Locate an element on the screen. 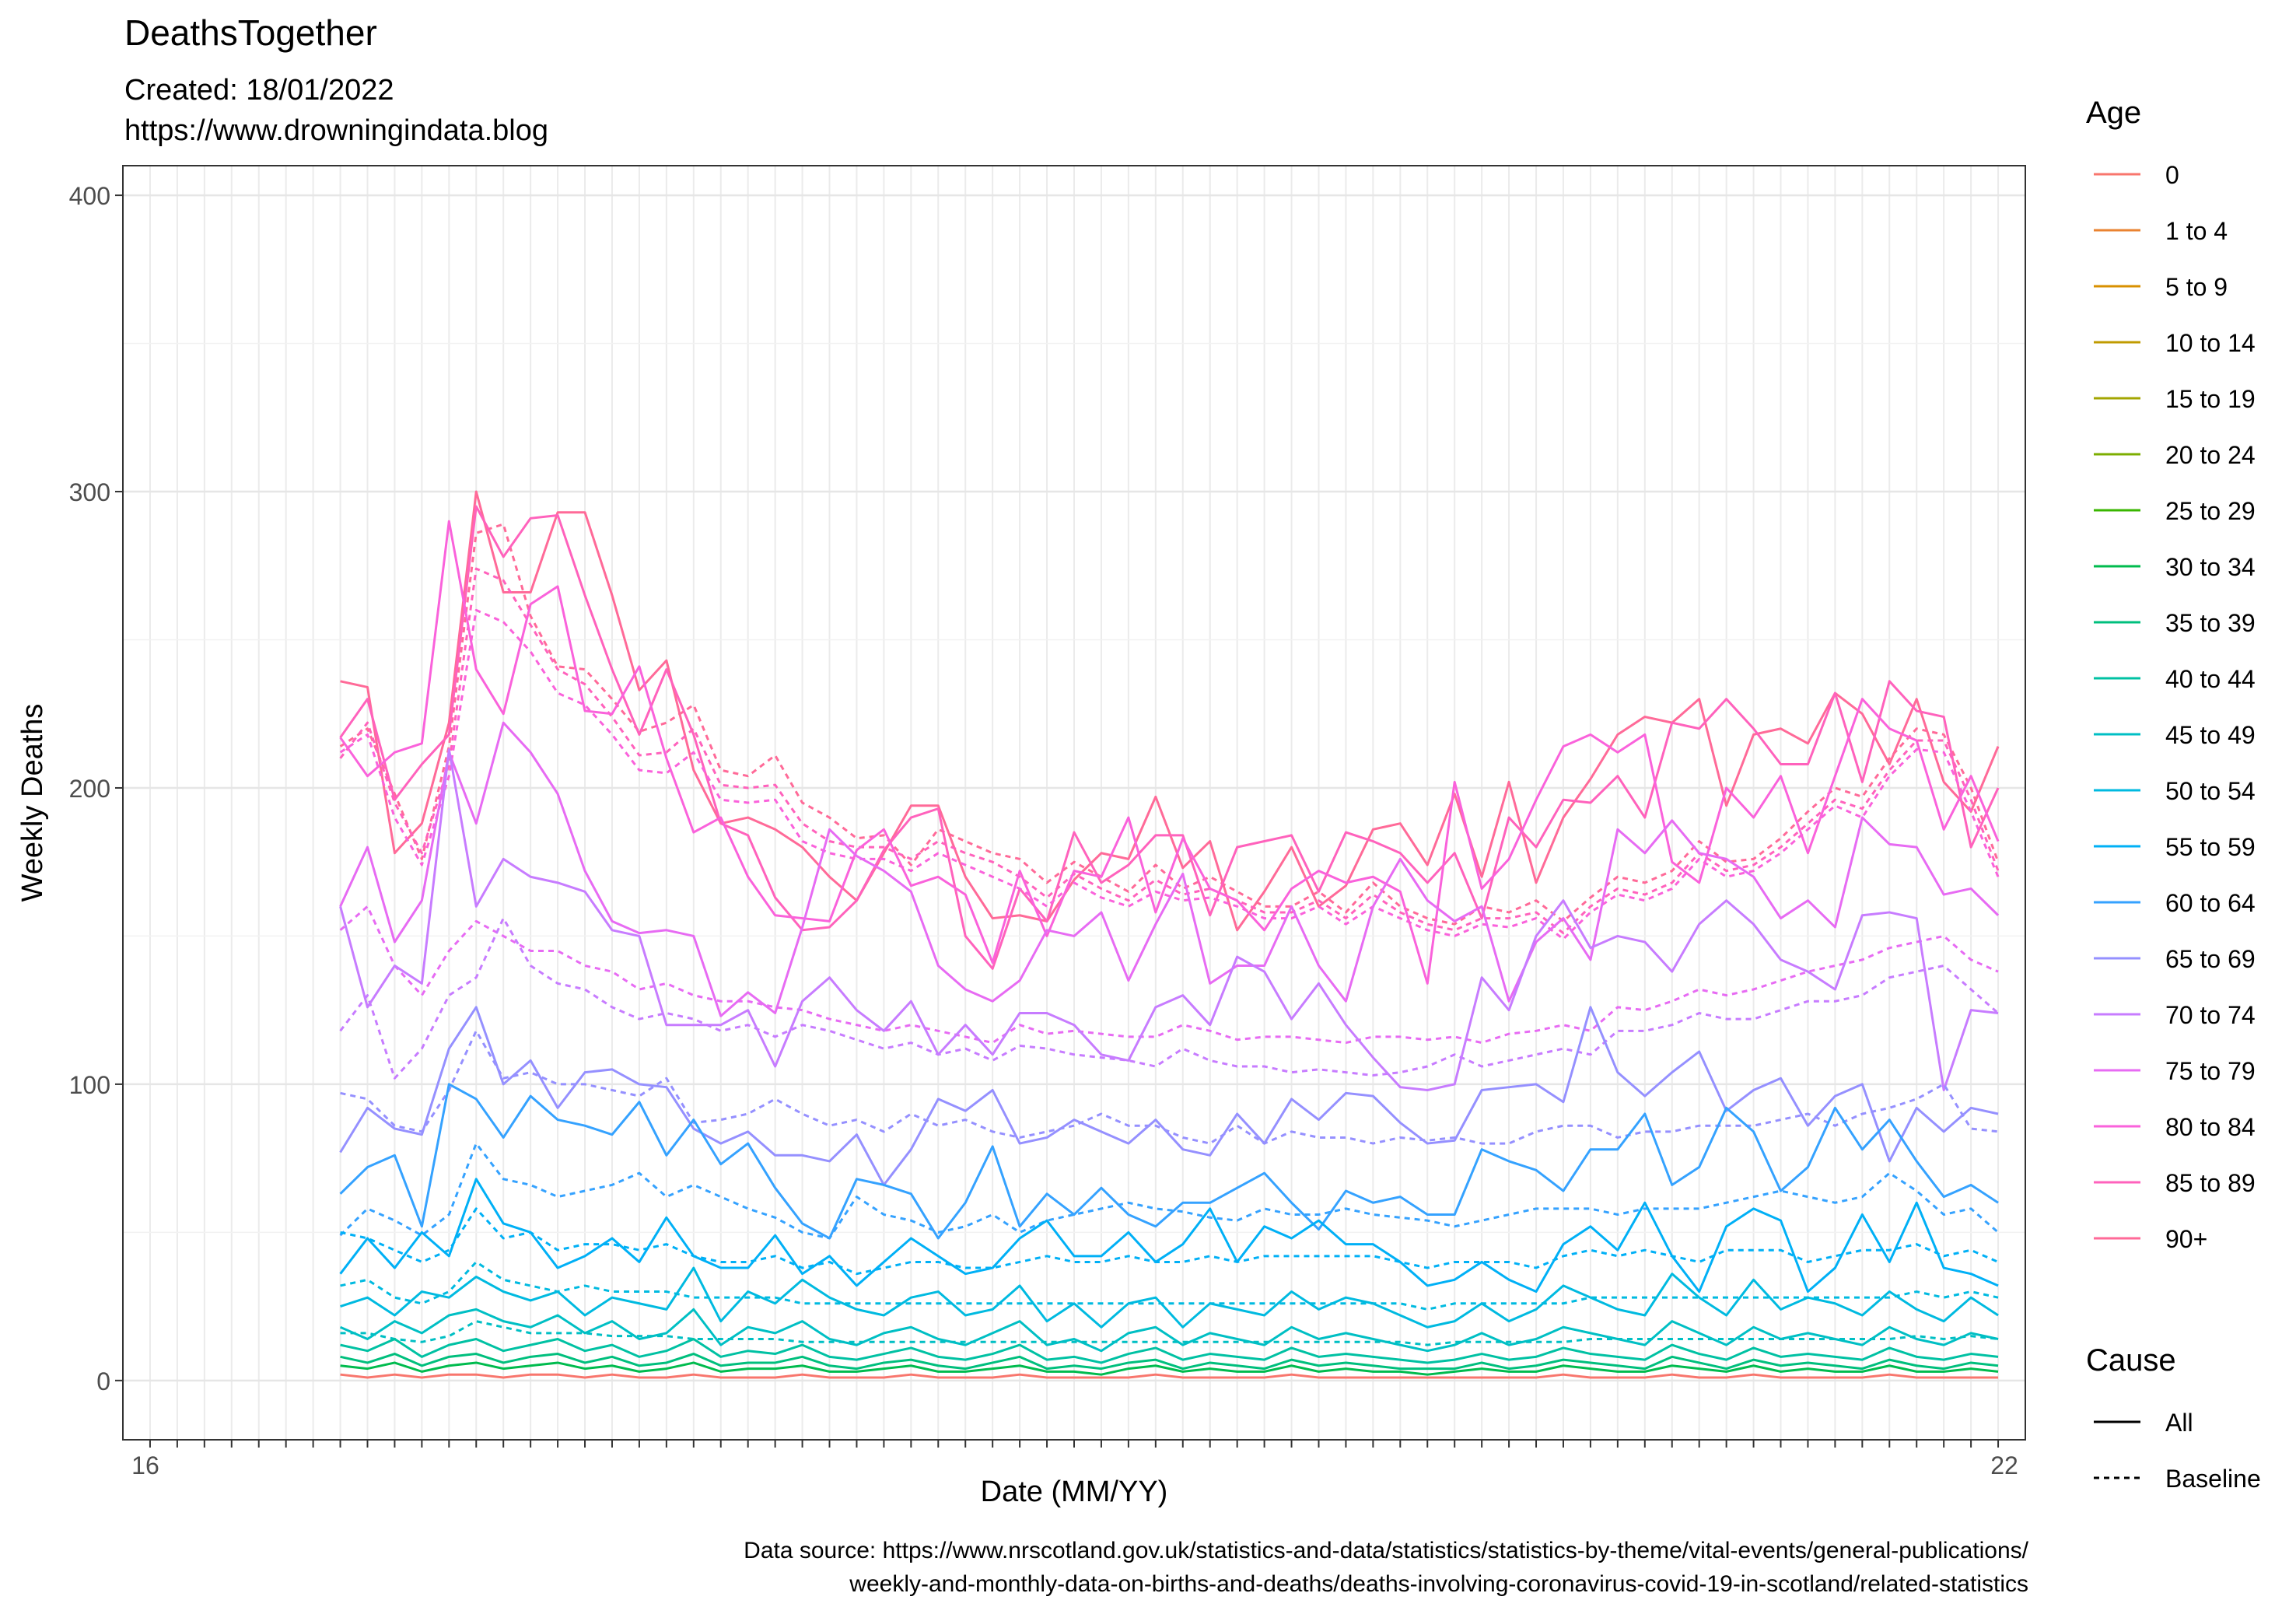  legend-label-age: 40 to 44 is located at coordinates (2211, 679).